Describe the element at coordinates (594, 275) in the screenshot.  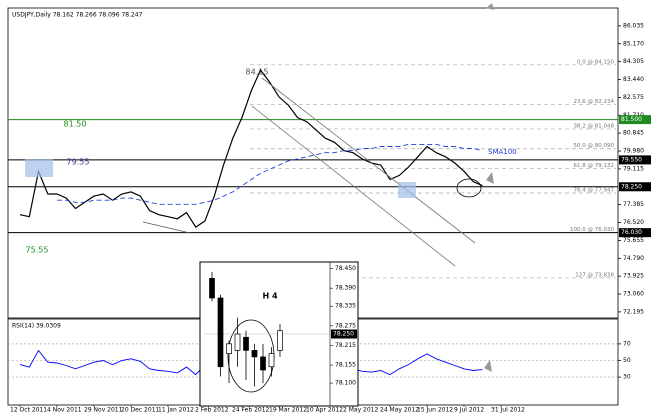
I see `fib-label: 127 @ 73.838` at that location.